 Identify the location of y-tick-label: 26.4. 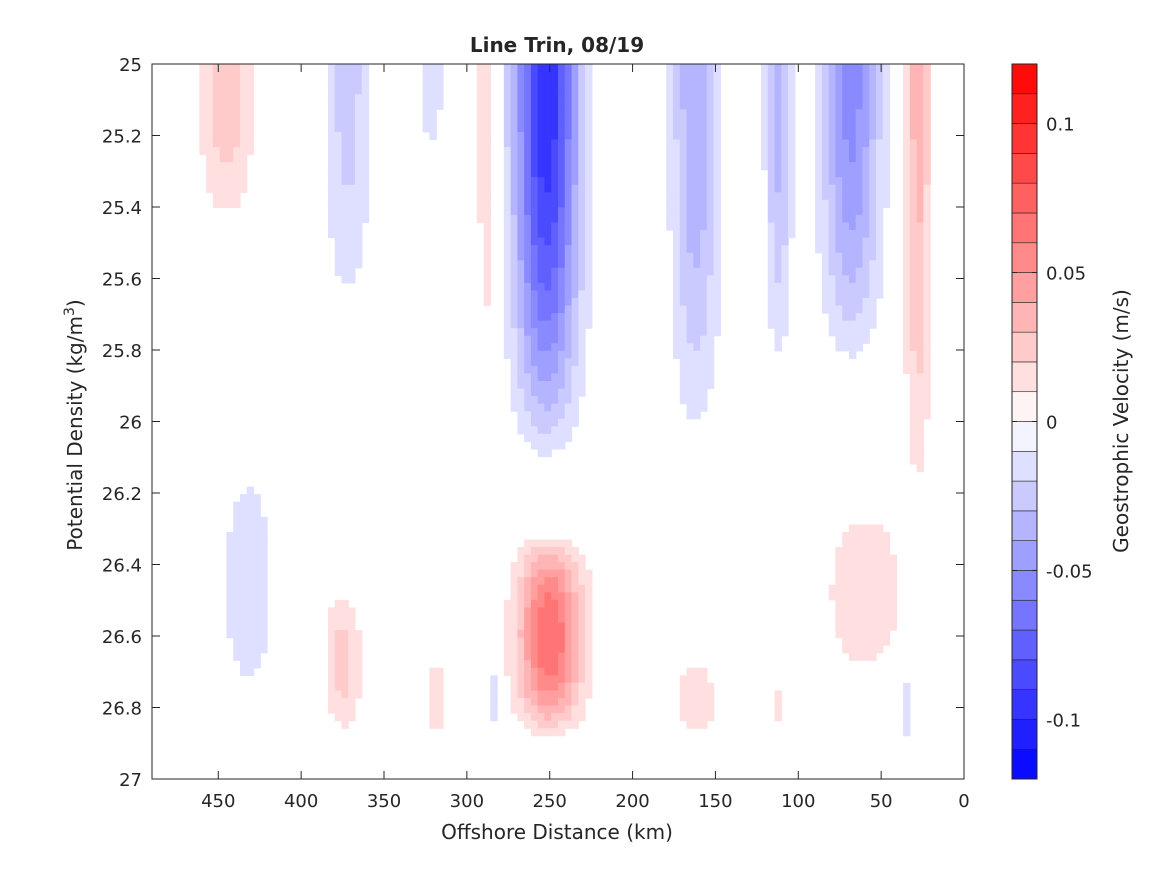
(122, 566).